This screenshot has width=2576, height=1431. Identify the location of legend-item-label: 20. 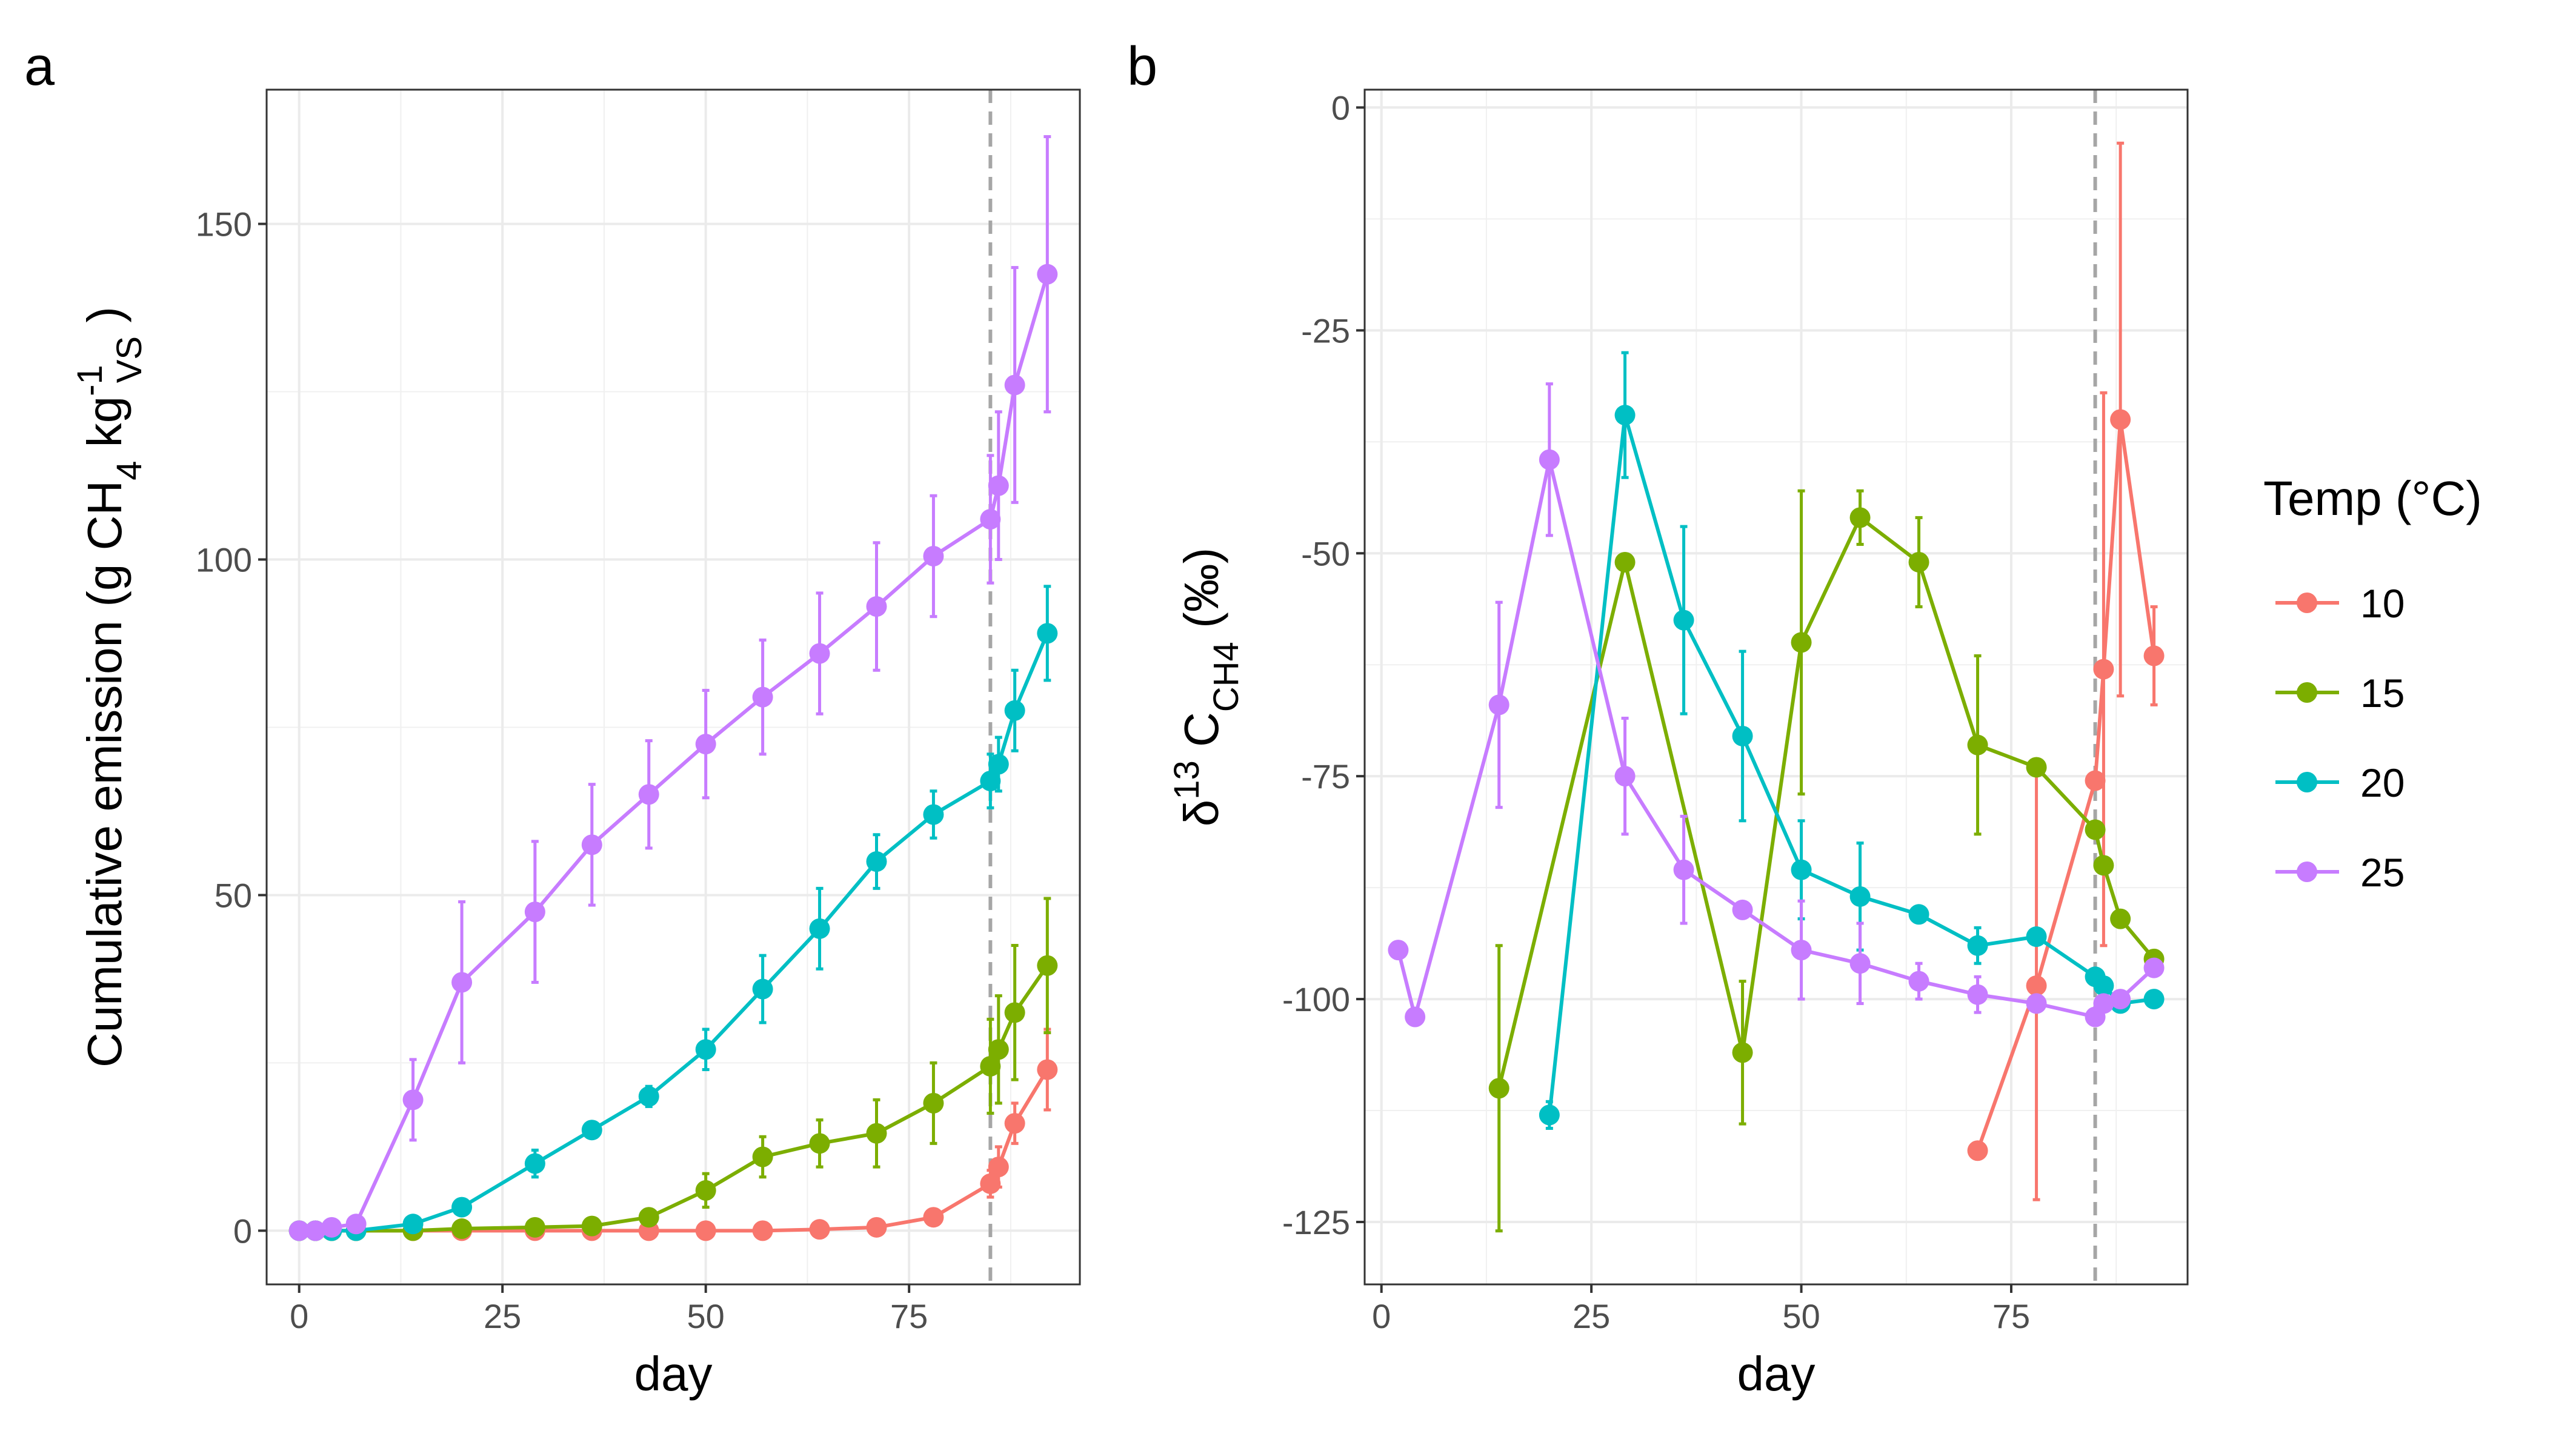
(2382, 782).